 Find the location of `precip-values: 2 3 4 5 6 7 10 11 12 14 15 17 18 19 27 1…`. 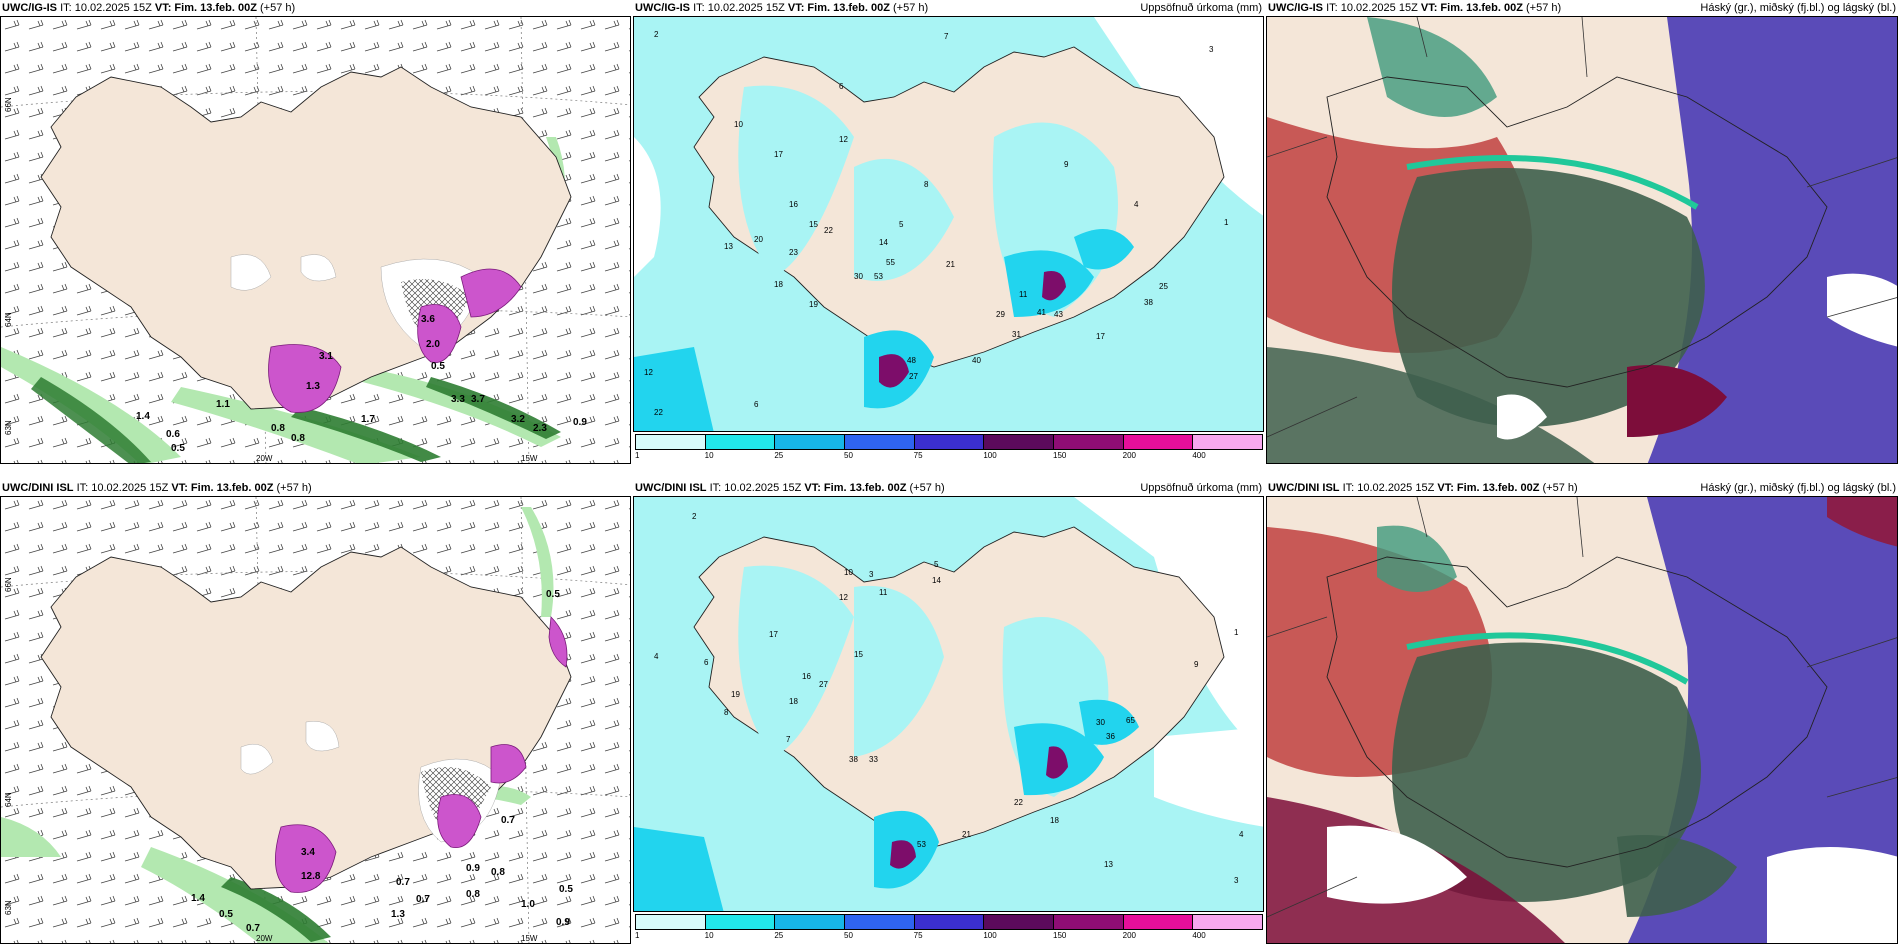

precip-values: 2 3 4 5 6 7 10 11 12 14 15 17 18 19 27 1… is located at coordinates (949, 698).